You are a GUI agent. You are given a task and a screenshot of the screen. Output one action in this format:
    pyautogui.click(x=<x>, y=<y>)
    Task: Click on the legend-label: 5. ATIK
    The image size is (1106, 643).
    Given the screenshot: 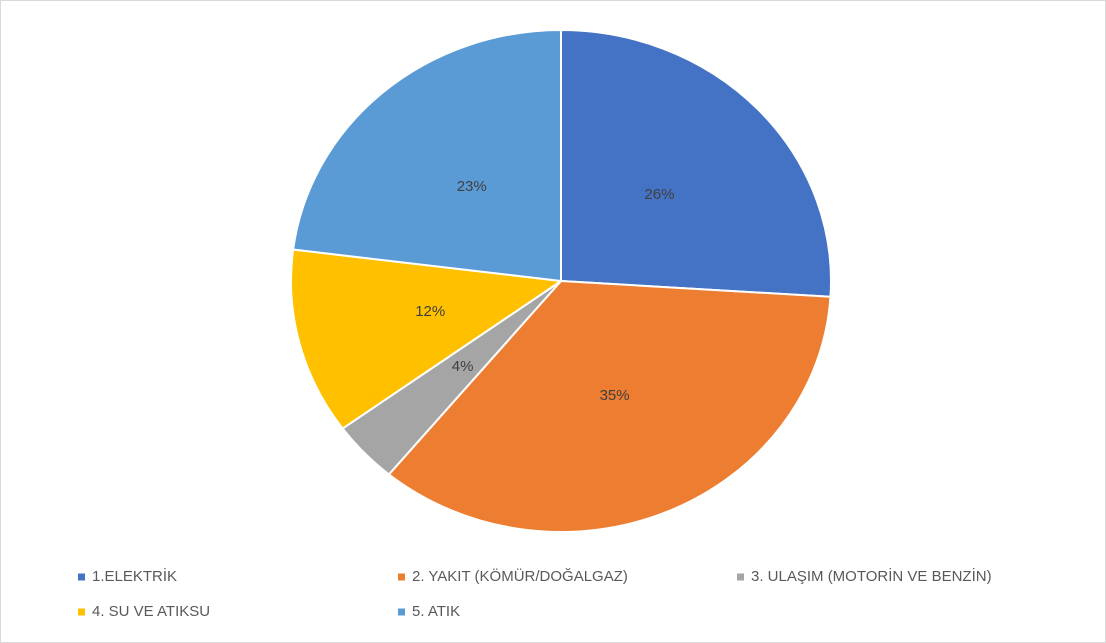 What is the action you would take?
    pyautogui.click(x=436, y=611)
    